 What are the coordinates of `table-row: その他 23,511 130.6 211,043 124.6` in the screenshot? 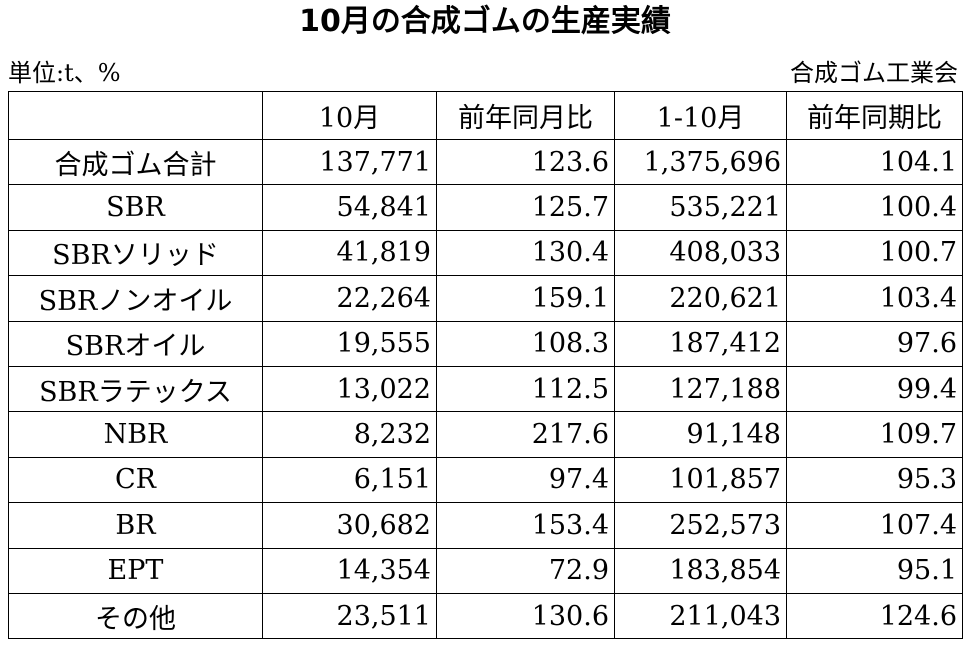 It's located at (485, 616).